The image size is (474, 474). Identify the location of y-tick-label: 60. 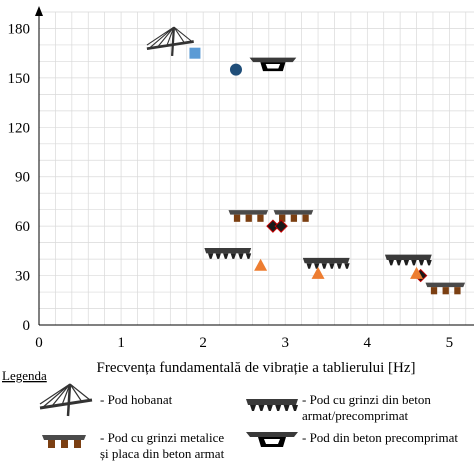
(22, 227).